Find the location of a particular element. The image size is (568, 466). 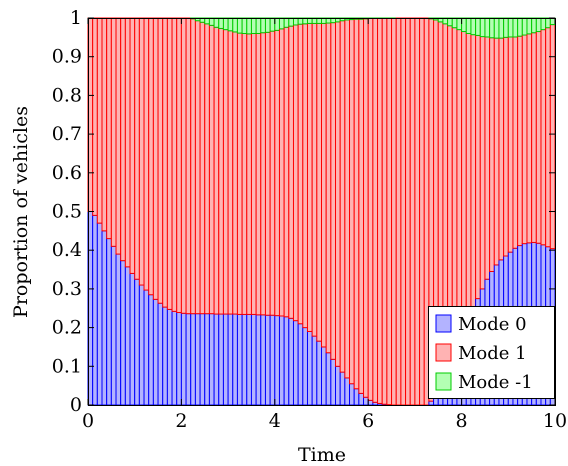

y-tick-label-1: 0.1 is located at coordinates (67, 366).